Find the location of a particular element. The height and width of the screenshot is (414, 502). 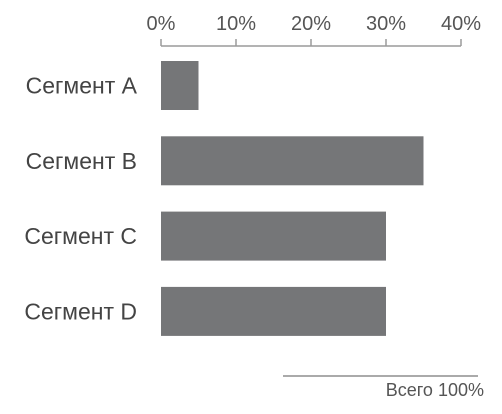

category-label: Сегмент C is located at coordinates (80, 236).